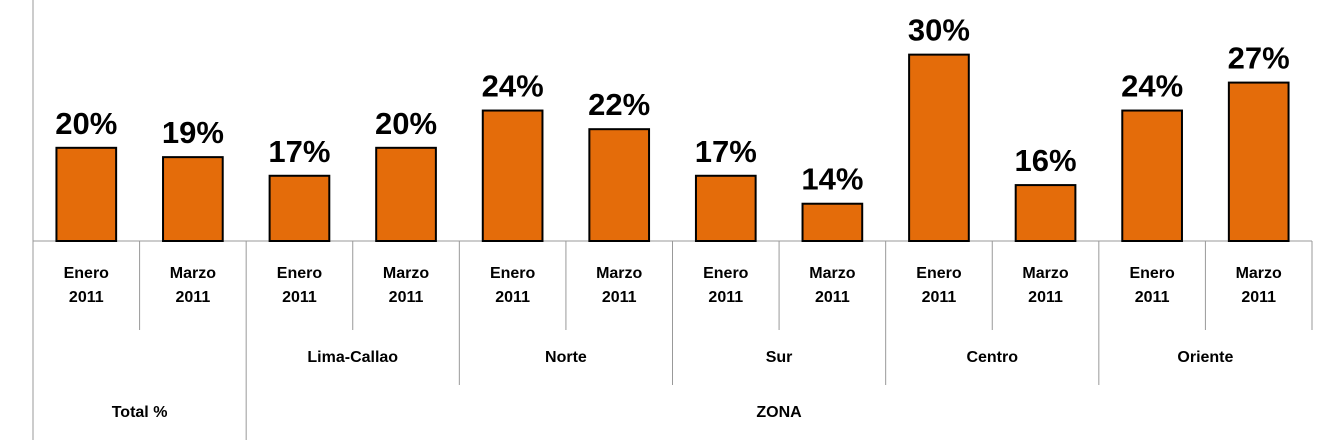  I want to click on value-label: 27%, so click(1259, 58).